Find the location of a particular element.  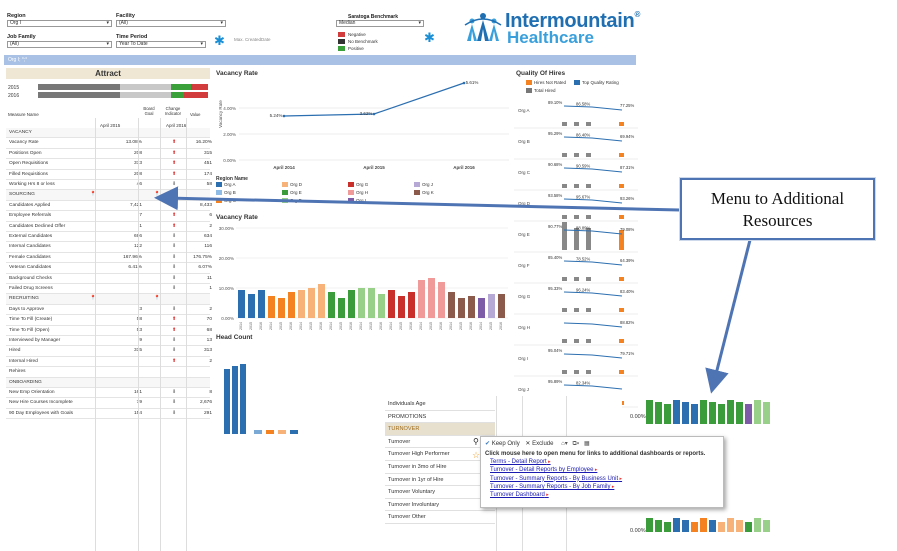

region-legend-item: Org H is located at coordinates (358, 193).